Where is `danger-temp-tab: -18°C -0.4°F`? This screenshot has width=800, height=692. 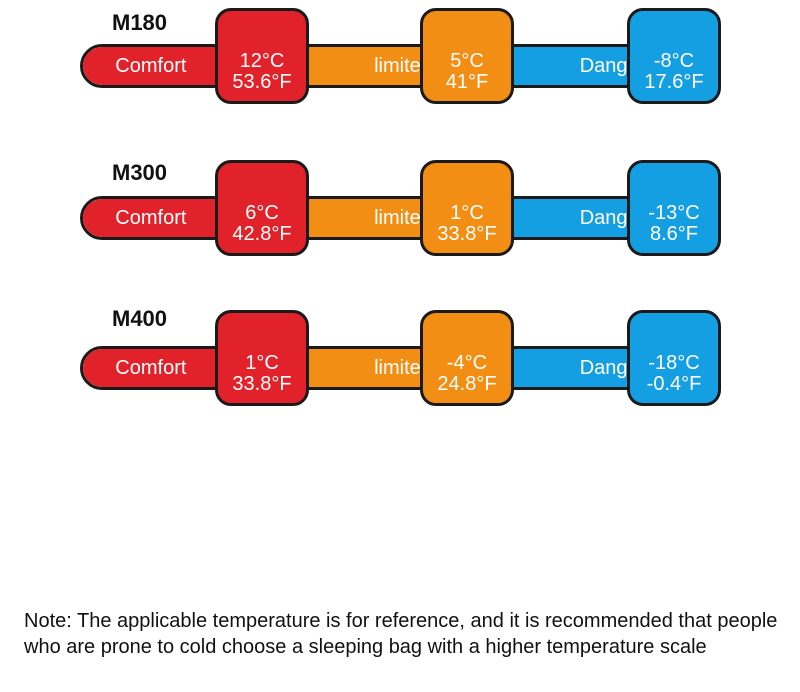 danger-temp-tab: -18°C -0.4°F is located at coordinates (674, 358).